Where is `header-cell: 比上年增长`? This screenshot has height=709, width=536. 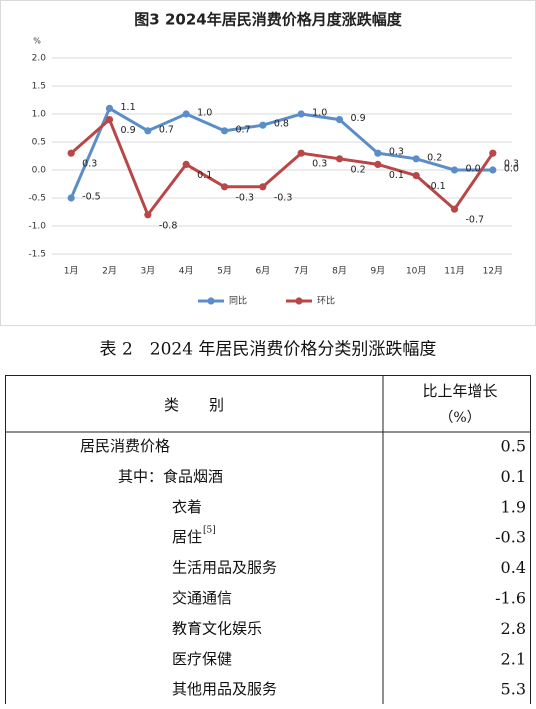
header-cell: 比上年增长 is located at coordinates (459, 391).